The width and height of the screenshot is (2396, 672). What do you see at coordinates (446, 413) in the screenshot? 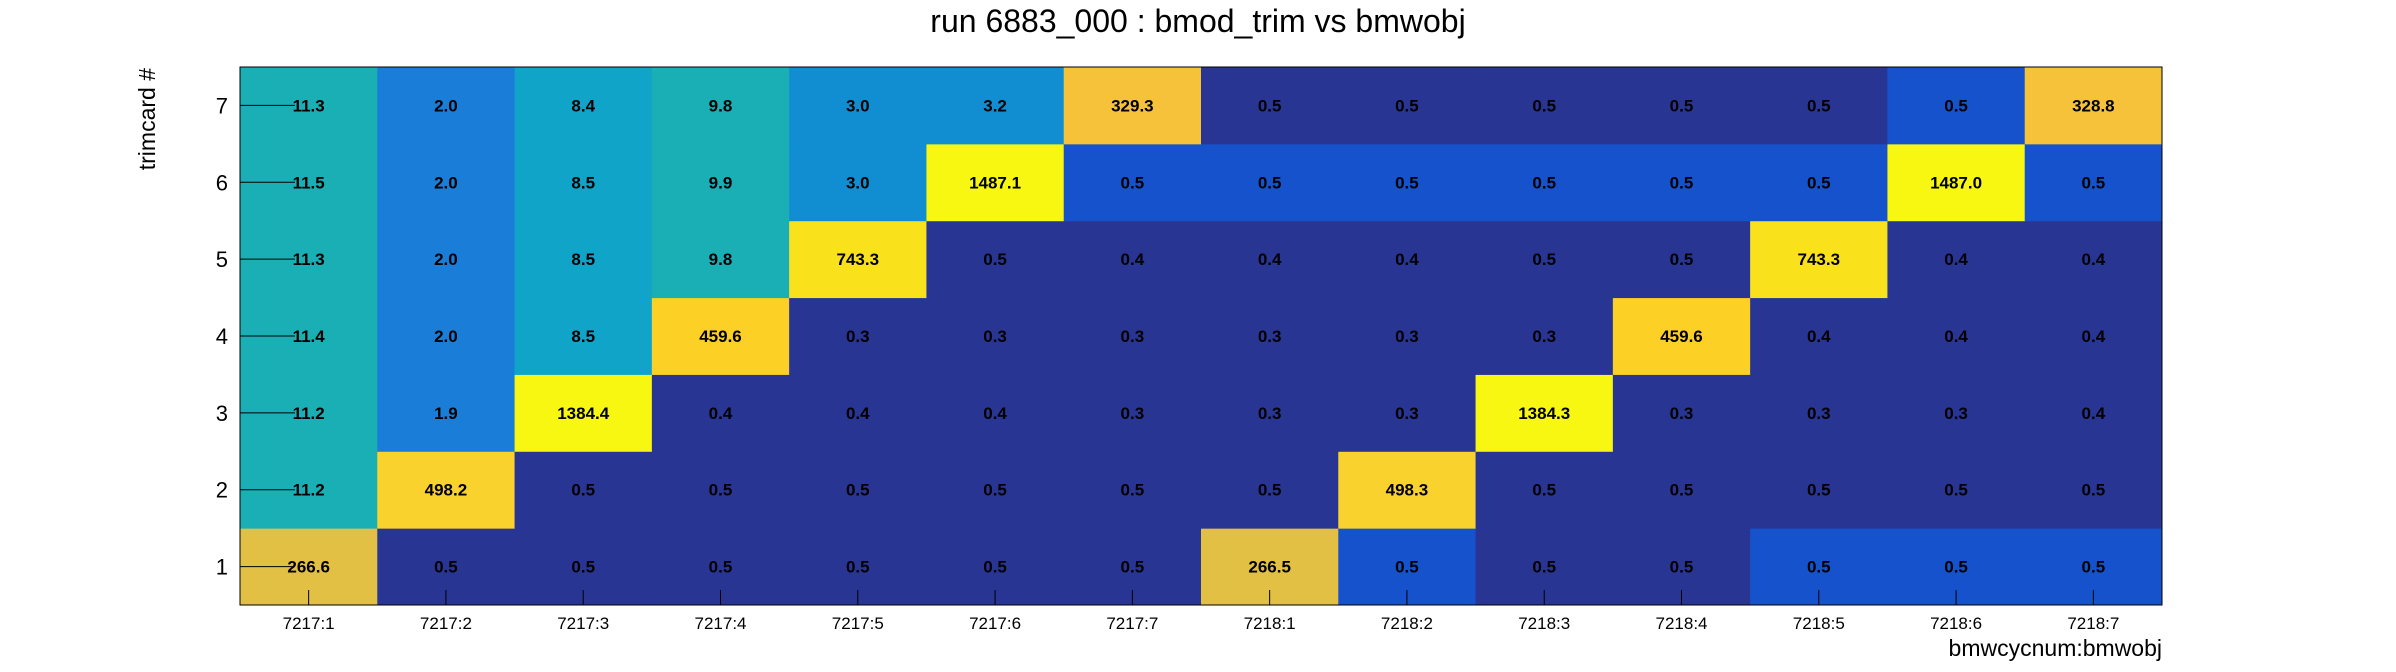
I see `cell-value-label: 1.9` at bounding box center [446, 413].